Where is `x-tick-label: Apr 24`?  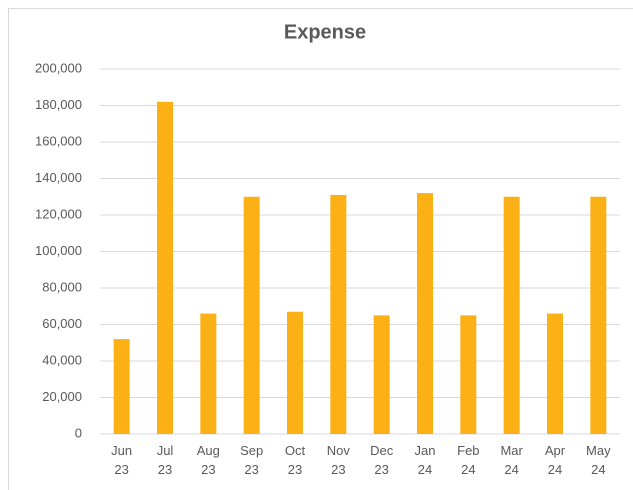 x-tick-label: Apr 24 is located at coordinates (555, 460).